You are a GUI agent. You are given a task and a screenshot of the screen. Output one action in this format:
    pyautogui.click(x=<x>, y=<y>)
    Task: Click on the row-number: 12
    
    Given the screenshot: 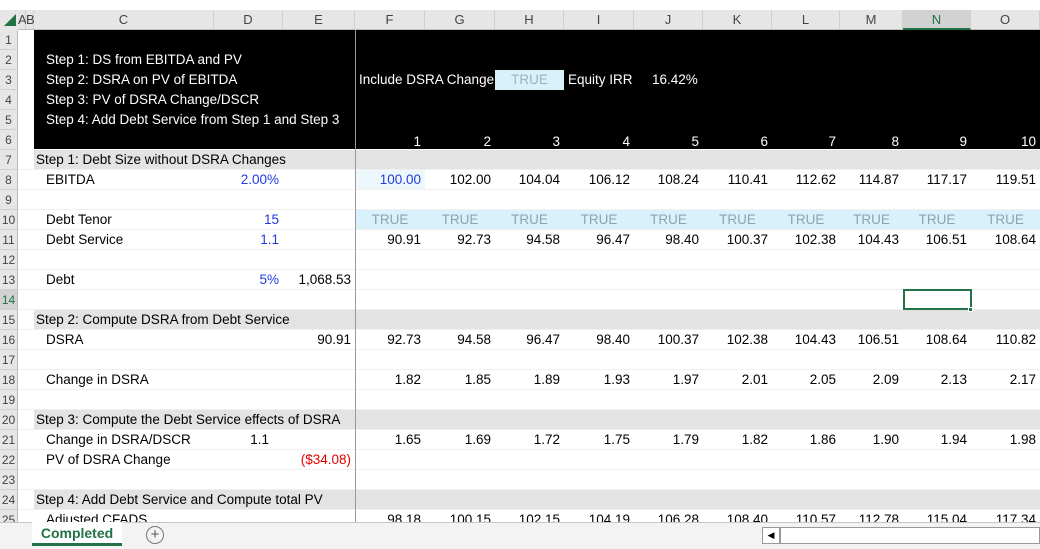 What is the action you would take?
    pyautogui.click(x=9, y=260)
    